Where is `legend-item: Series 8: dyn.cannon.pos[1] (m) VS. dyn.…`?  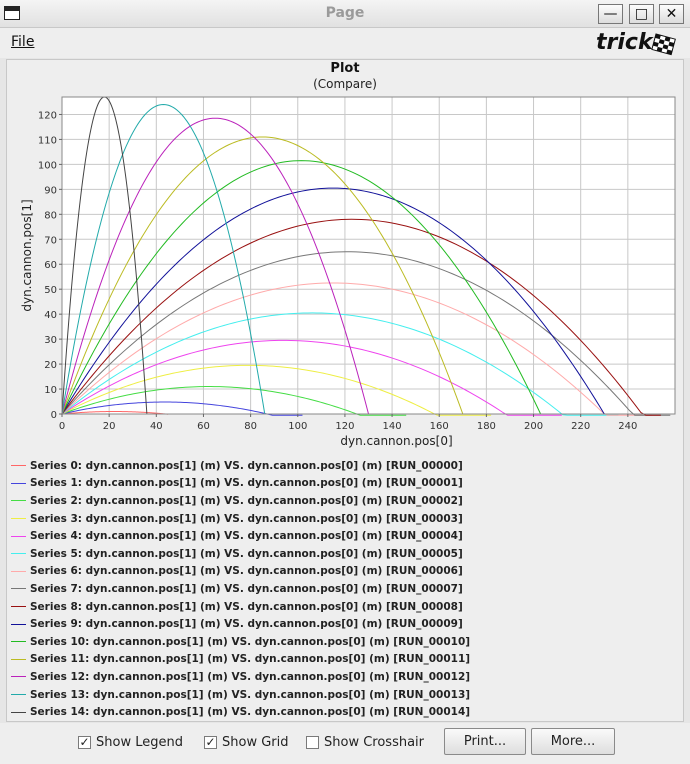
legend-item: Series 8: dyn.cannon.pos[1] (m) VS. dyn.… is located at coordinates (341, 607).